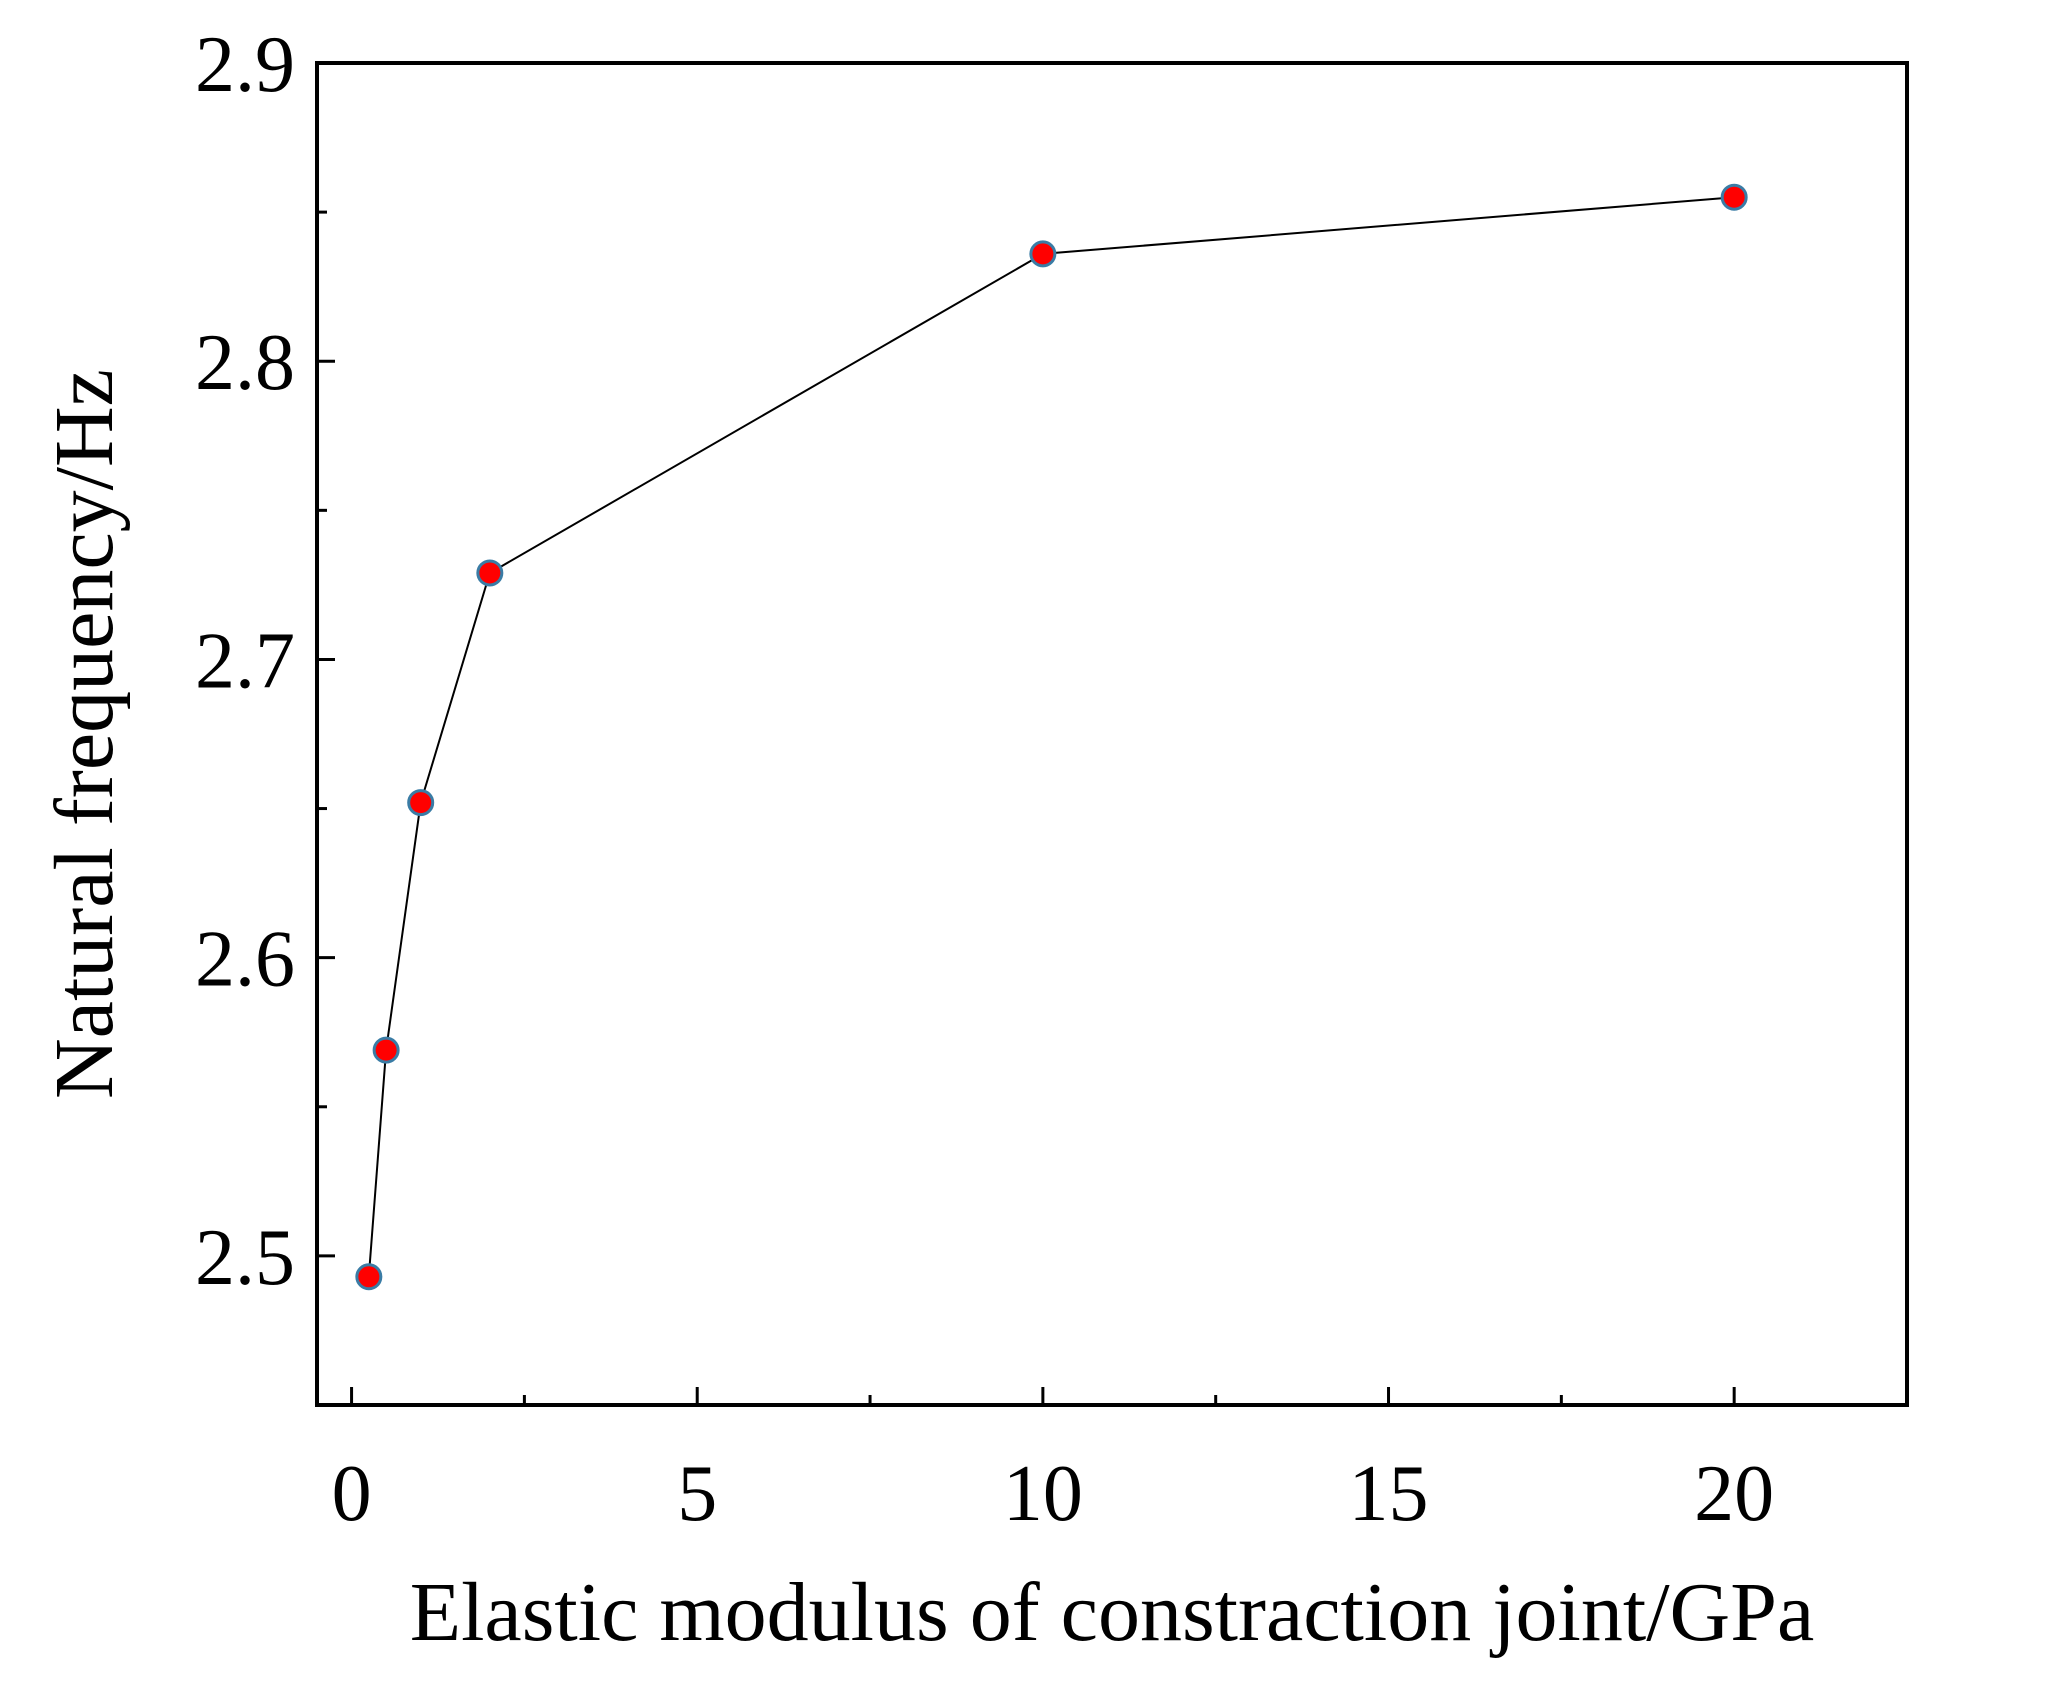  Describe the element at coordinates (245, 661) in the screenshot. I see `y-tick-label-2: 2.7` at that location.